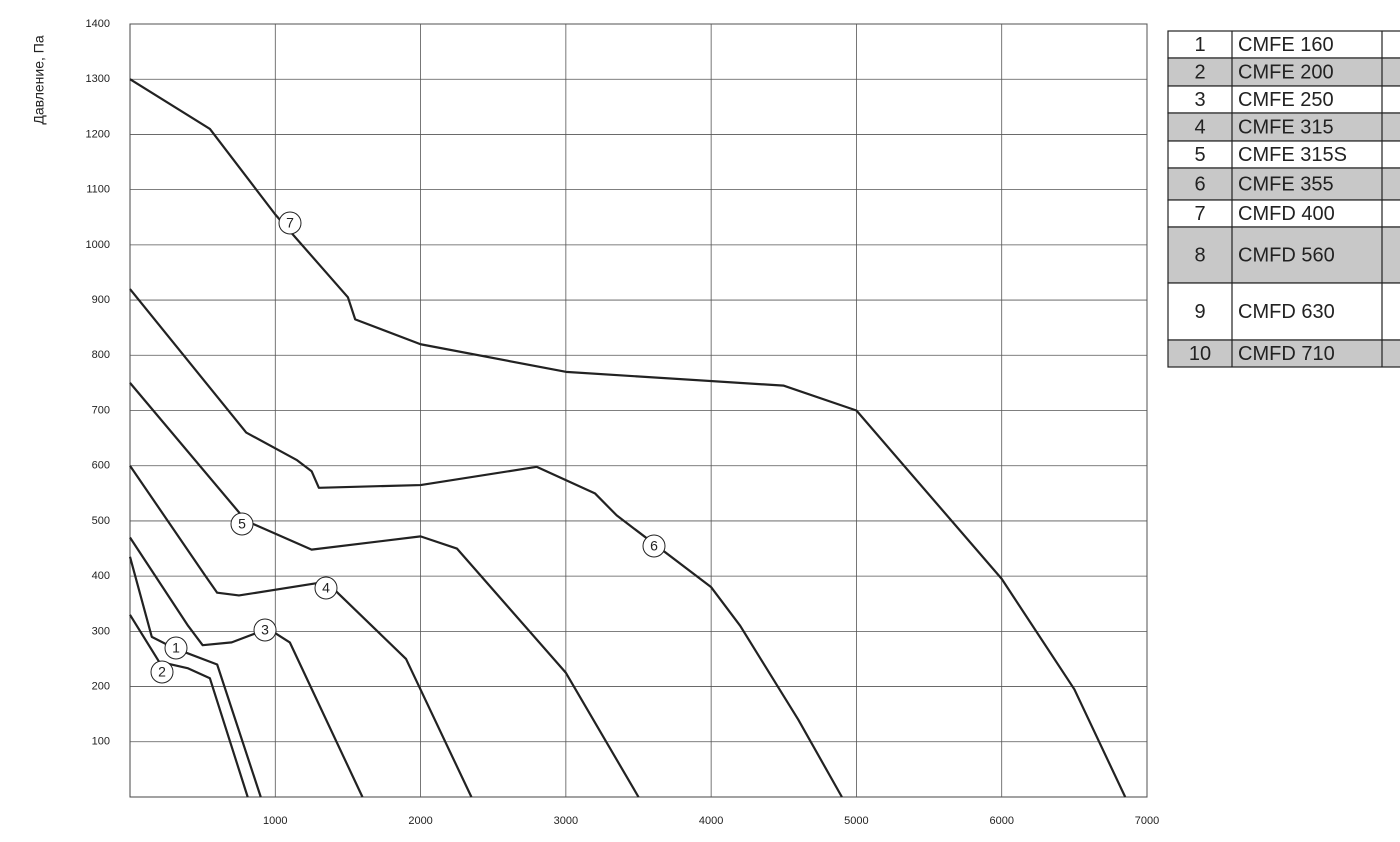 This screenshot has width=1400, height=842. Describe the element at coordinates (98, 79) in the screenshot. I see `y-tick-label: 1300` at that location.